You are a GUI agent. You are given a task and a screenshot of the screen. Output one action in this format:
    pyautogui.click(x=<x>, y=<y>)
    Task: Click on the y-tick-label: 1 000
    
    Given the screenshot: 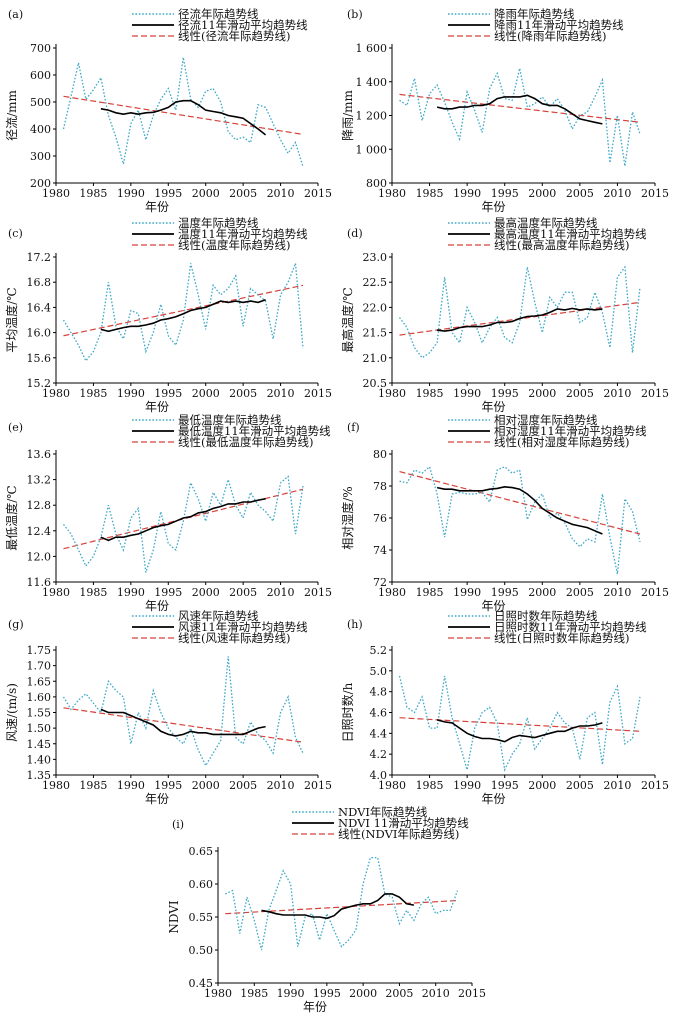 What is the action you would take?
    pyautogui.click(x=372, y=149)
    